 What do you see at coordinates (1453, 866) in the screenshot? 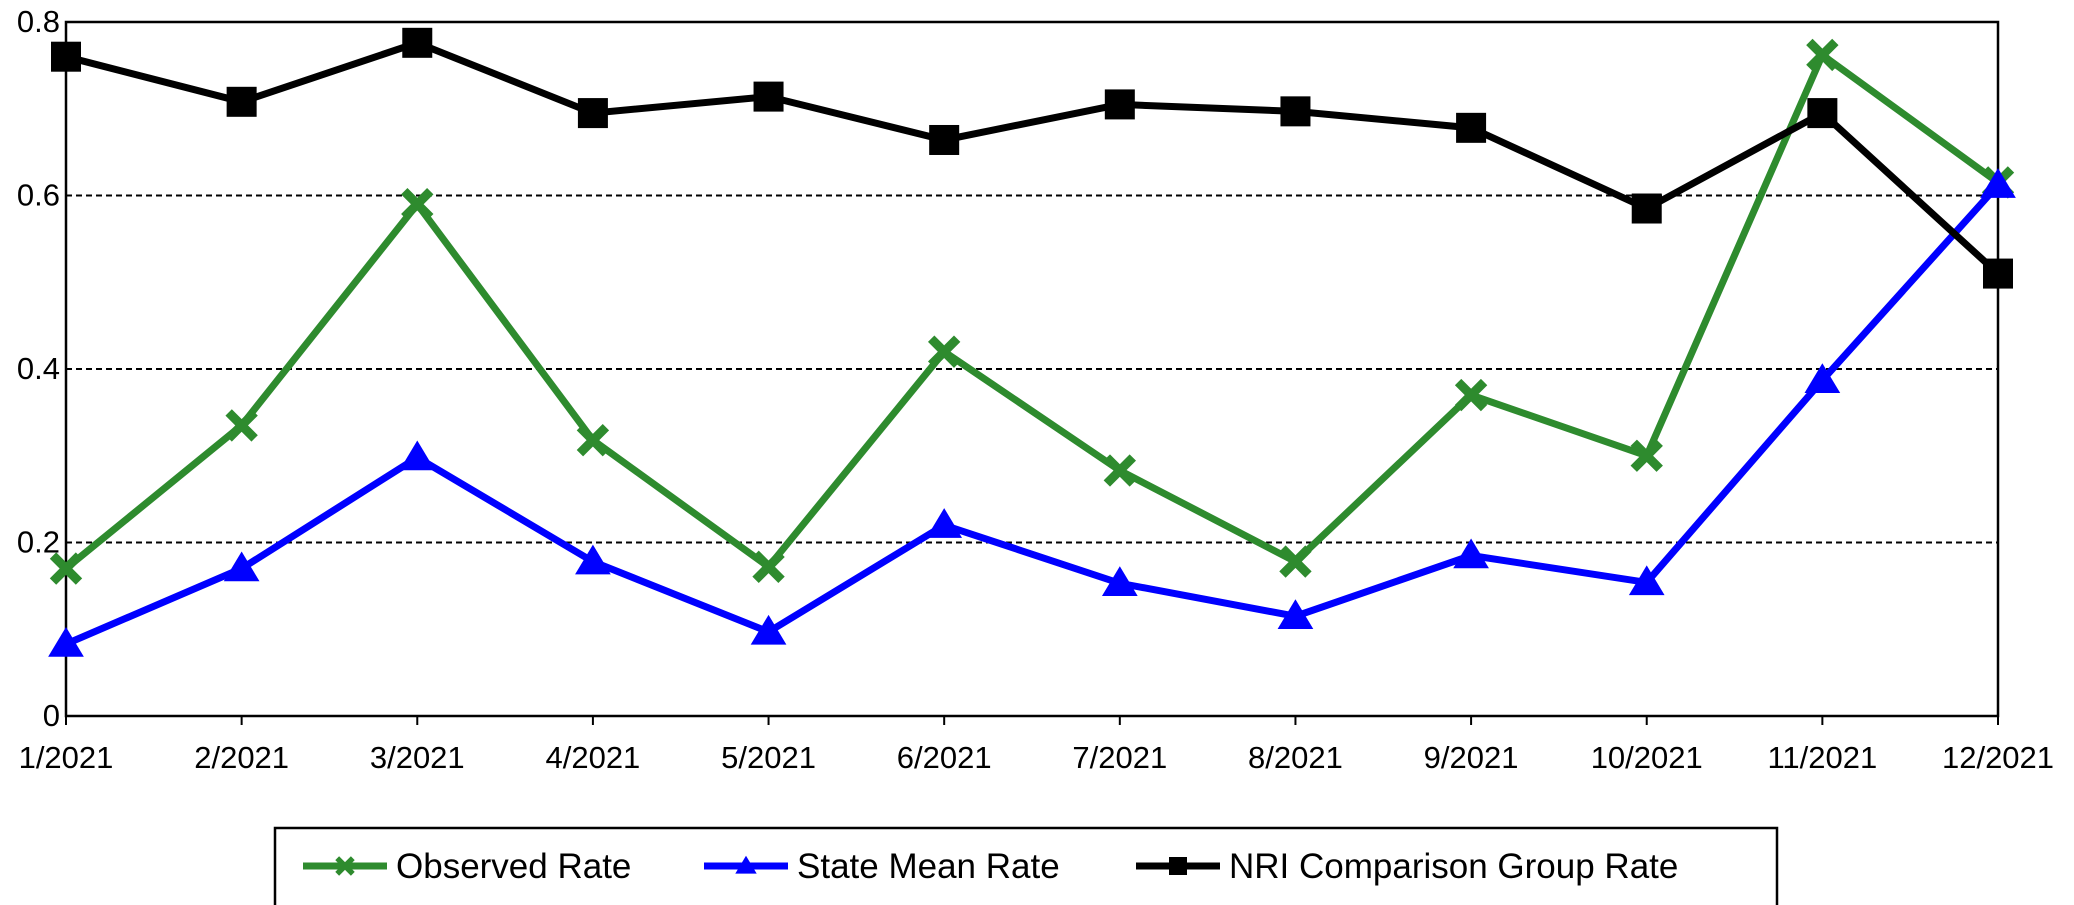
I see `legend-label: NRI Comparison Group Rate` at bounding box center [1453, 866].